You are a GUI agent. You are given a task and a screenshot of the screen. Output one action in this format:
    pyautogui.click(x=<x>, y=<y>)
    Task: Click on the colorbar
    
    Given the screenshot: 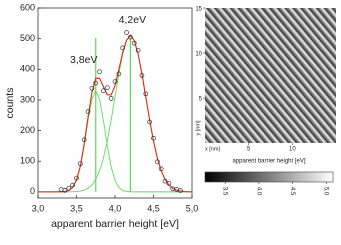 What is the action you would take?
    pyautogui.click(x=269, y=177)
    